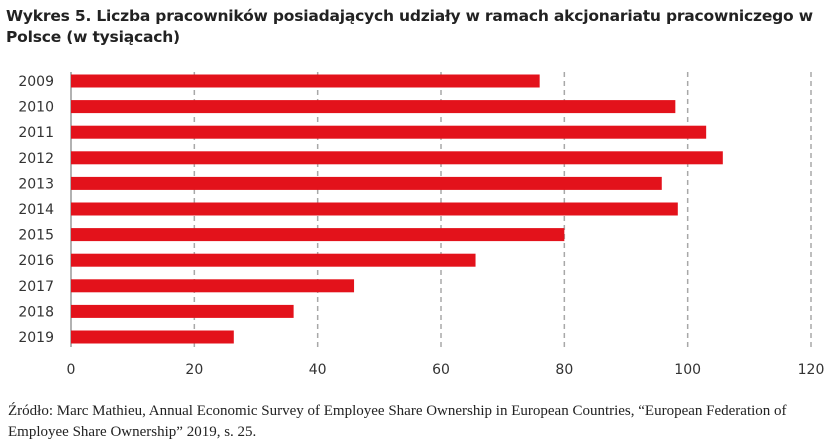 The width and height of the screenshot is (827, 445). Describe the element at coordinates (194, 370) in the screenshot. I see `x-tick-label: 20` at that location.